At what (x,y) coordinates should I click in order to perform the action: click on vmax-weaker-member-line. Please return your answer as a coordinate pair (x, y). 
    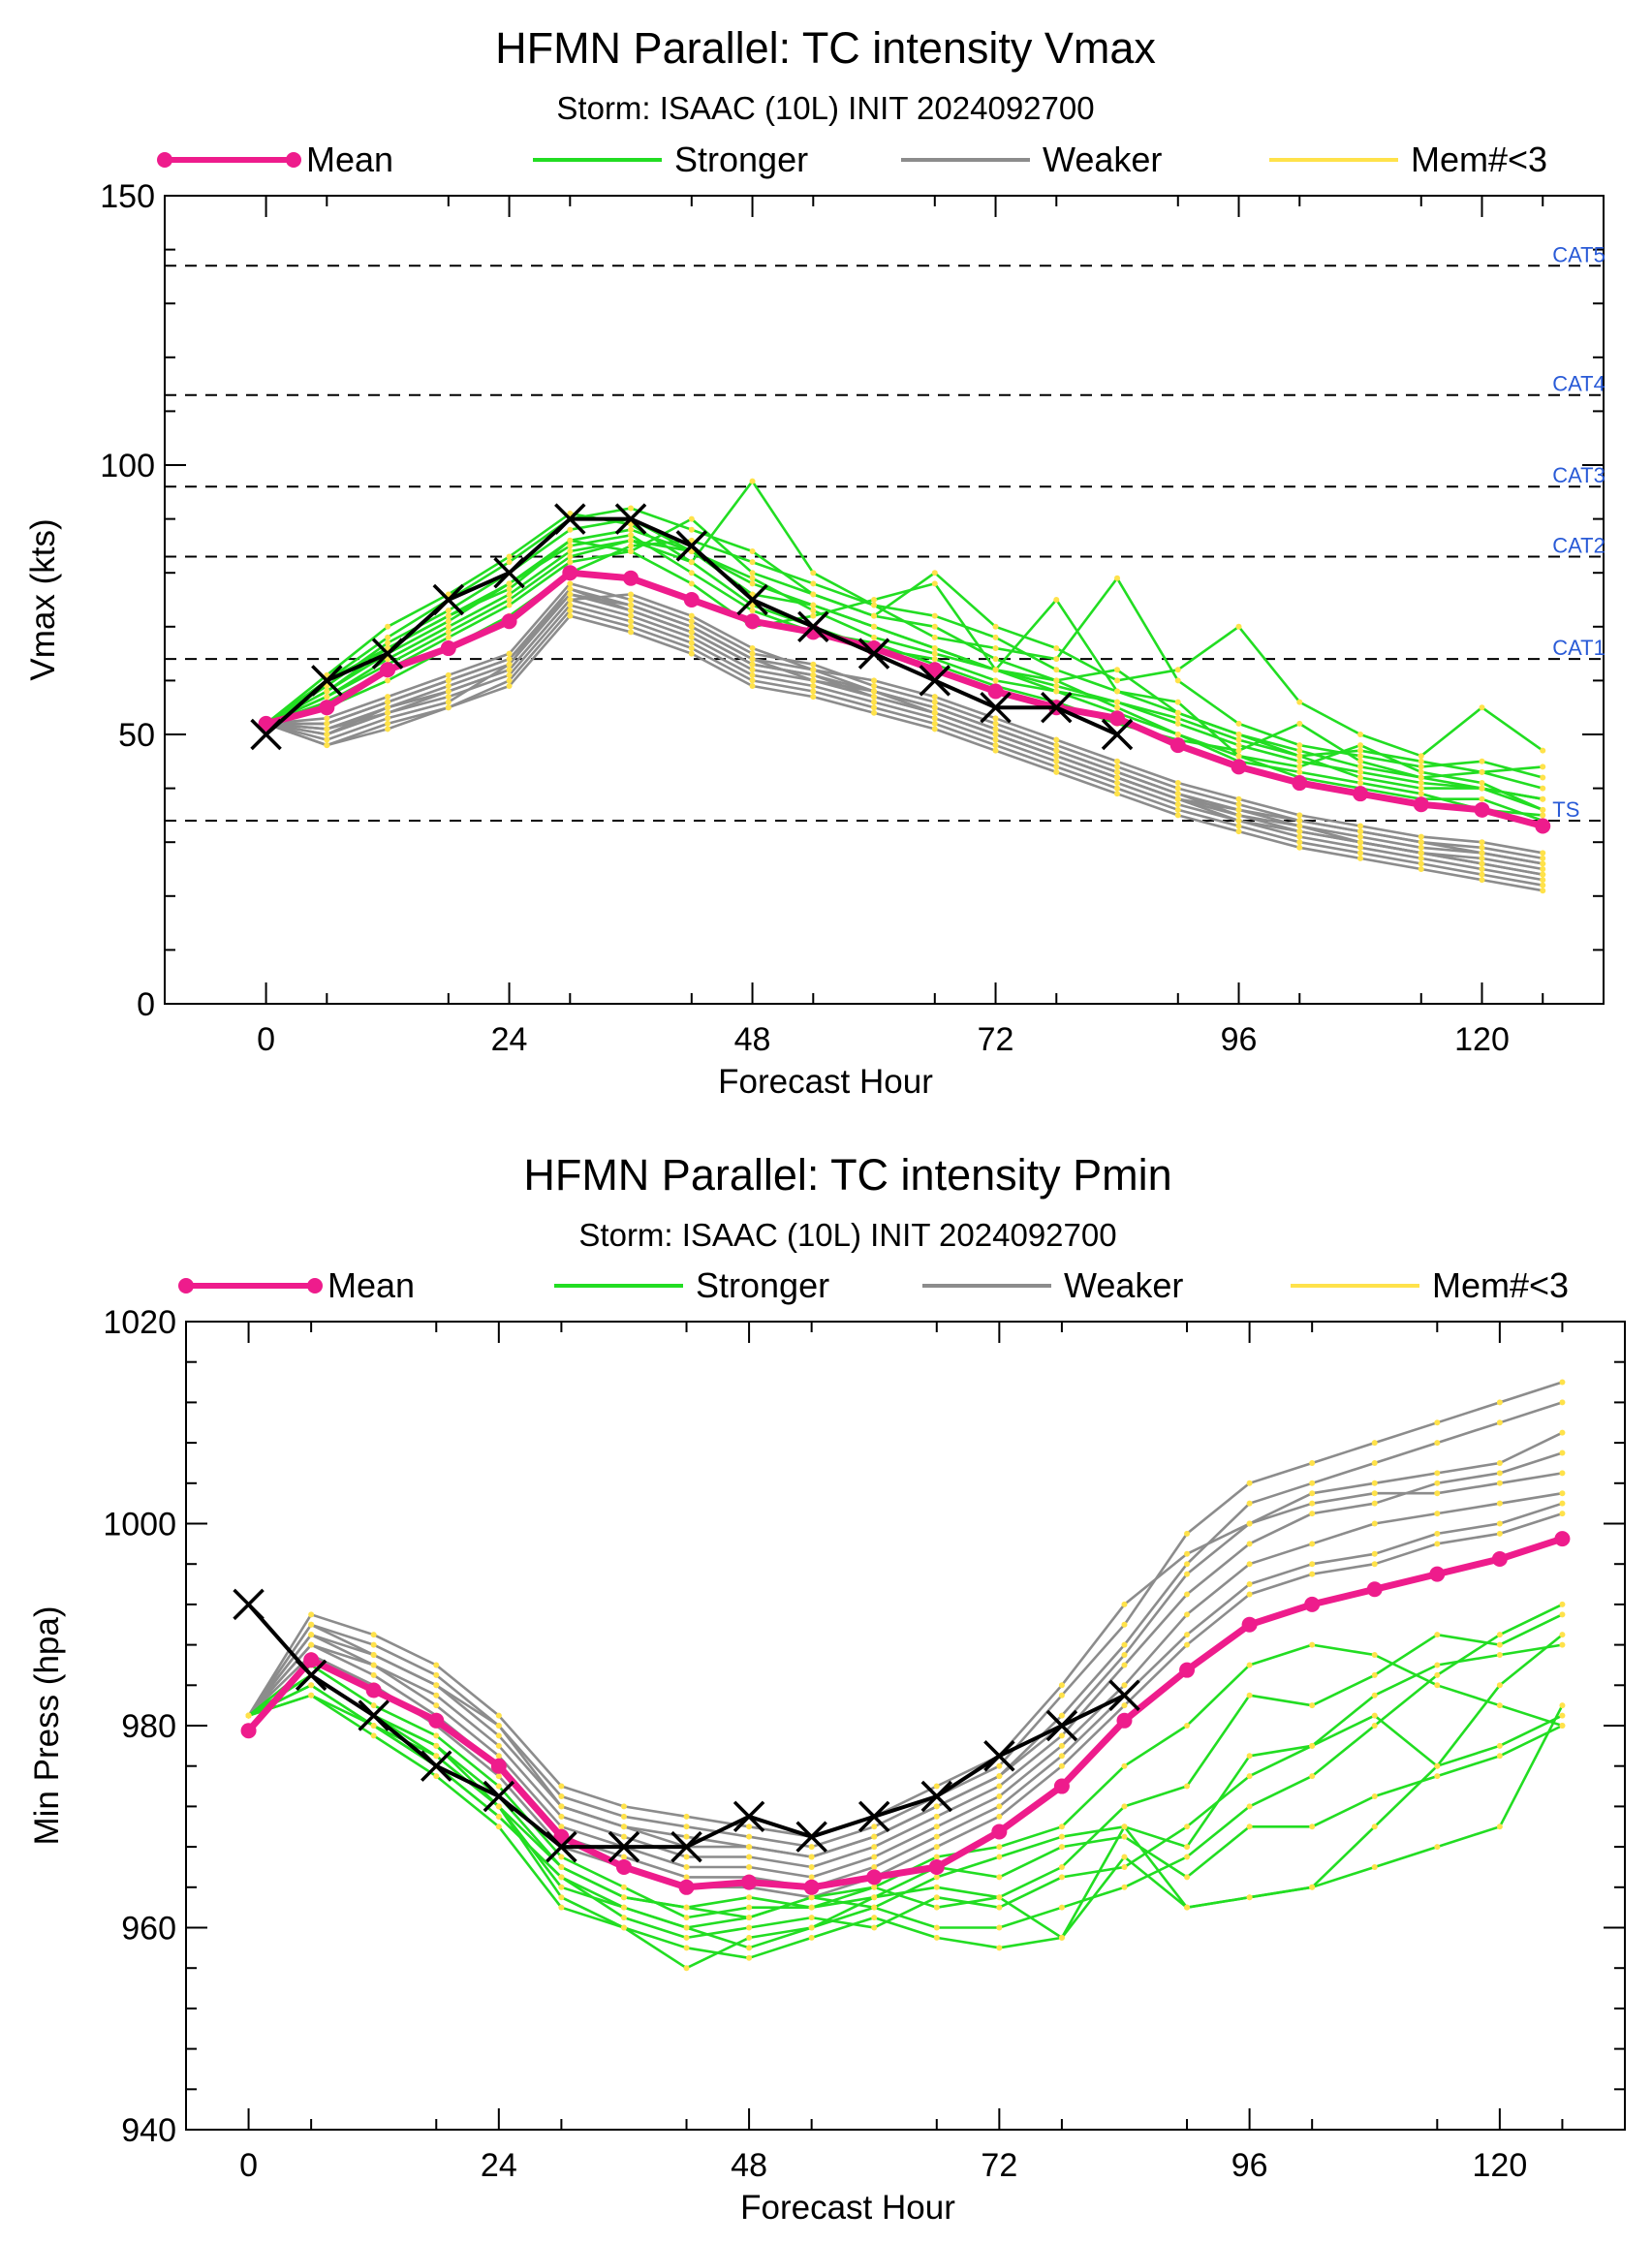
    Looking at the image, I should click on (904, 732).